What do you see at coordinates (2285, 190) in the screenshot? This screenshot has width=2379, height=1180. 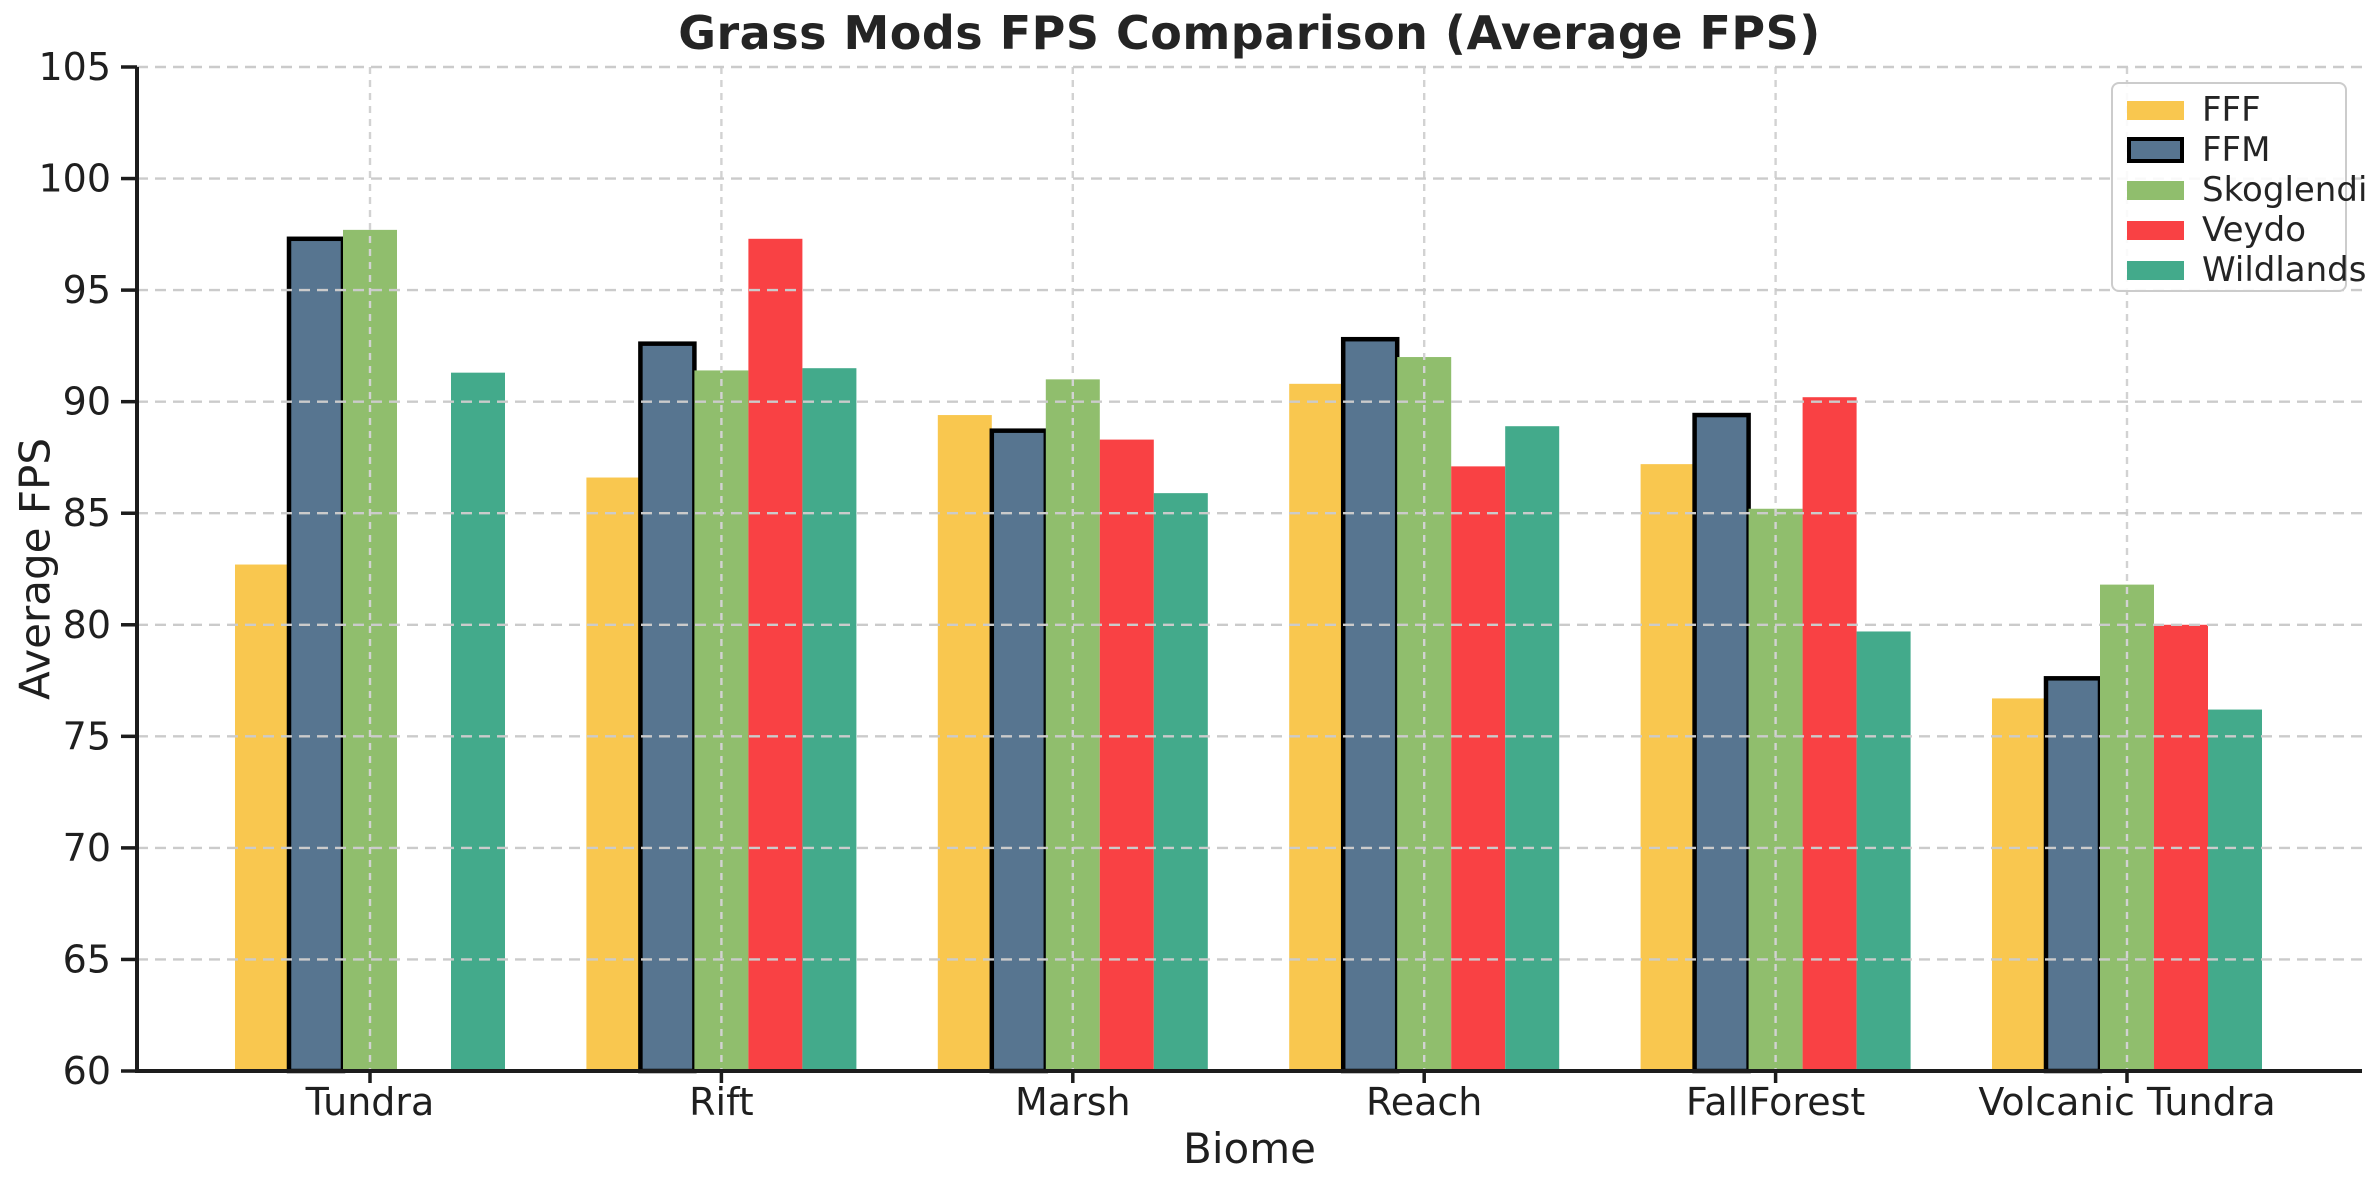 I see `legend-label: Skoglendi` at bounding box center [2285, 190].